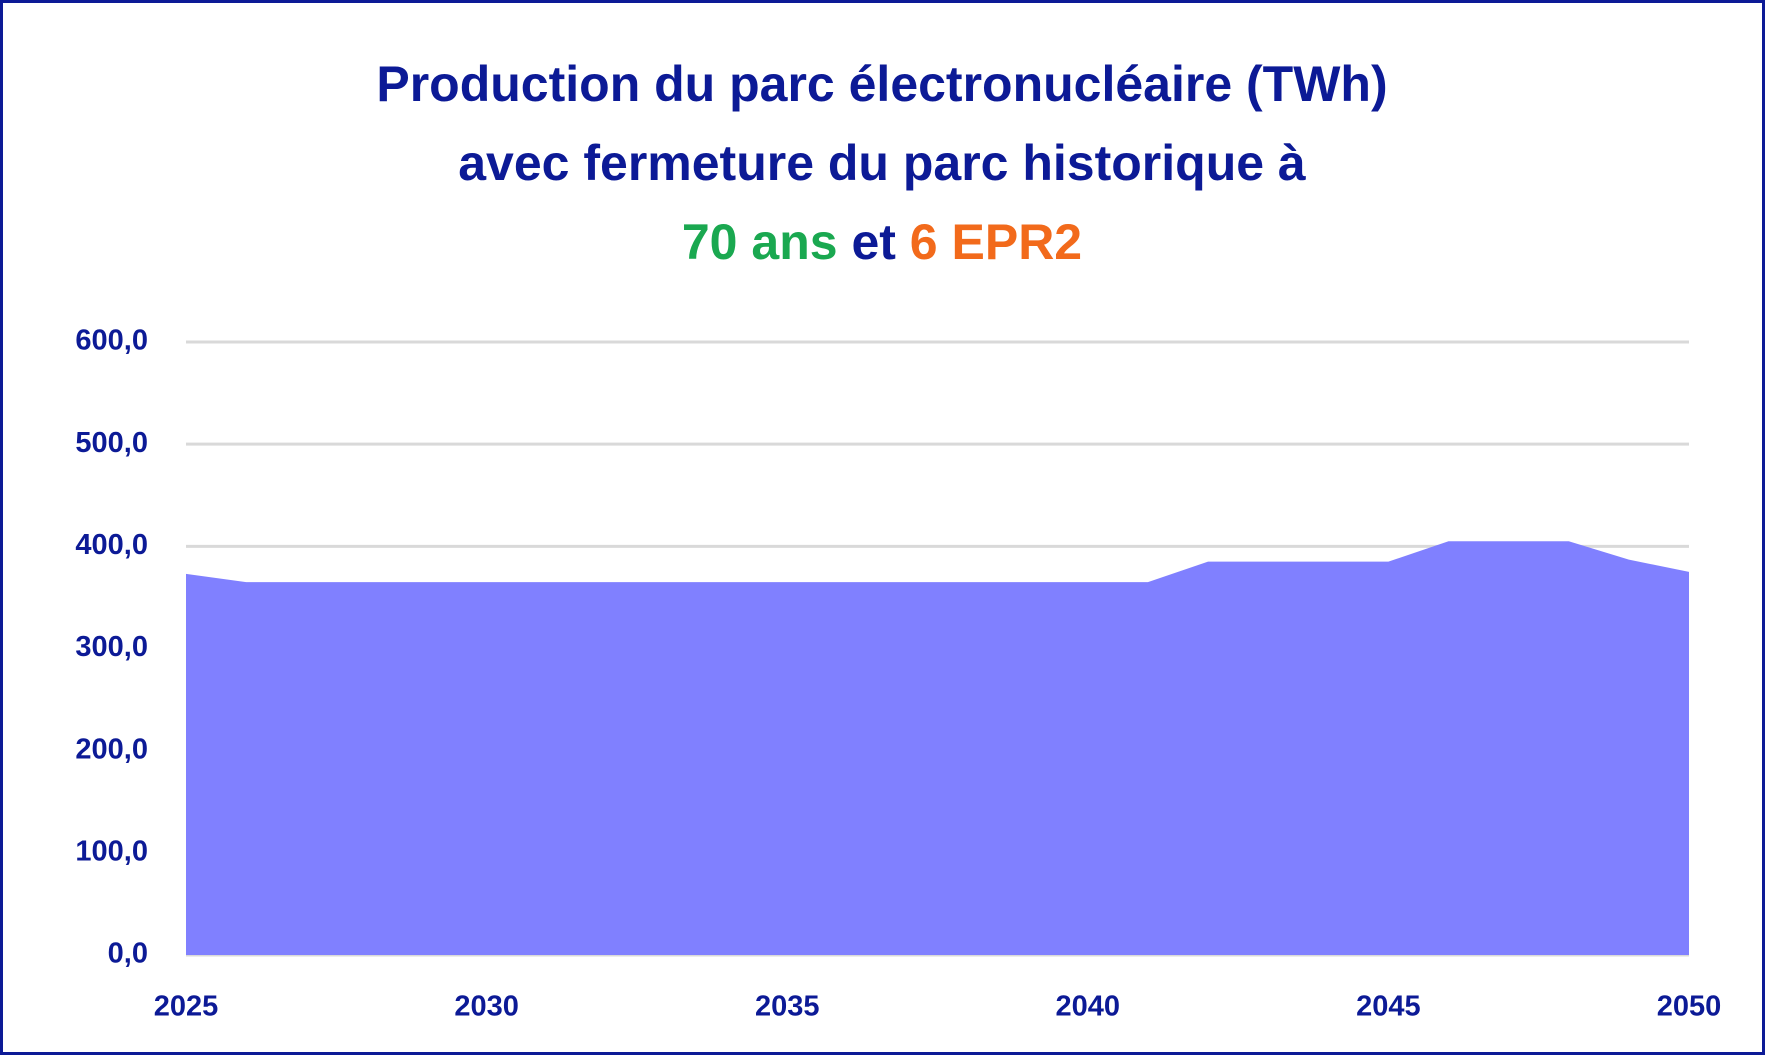  I want to click on y-tick-label: 200,0, so click(111, 749).